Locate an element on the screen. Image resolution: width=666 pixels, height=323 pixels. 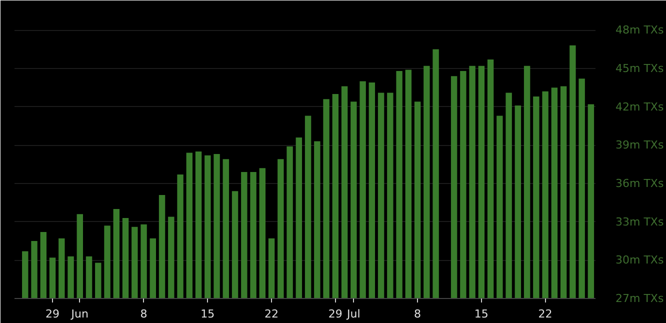
x-tick-label: Jul is located at coordinates (353, 314).